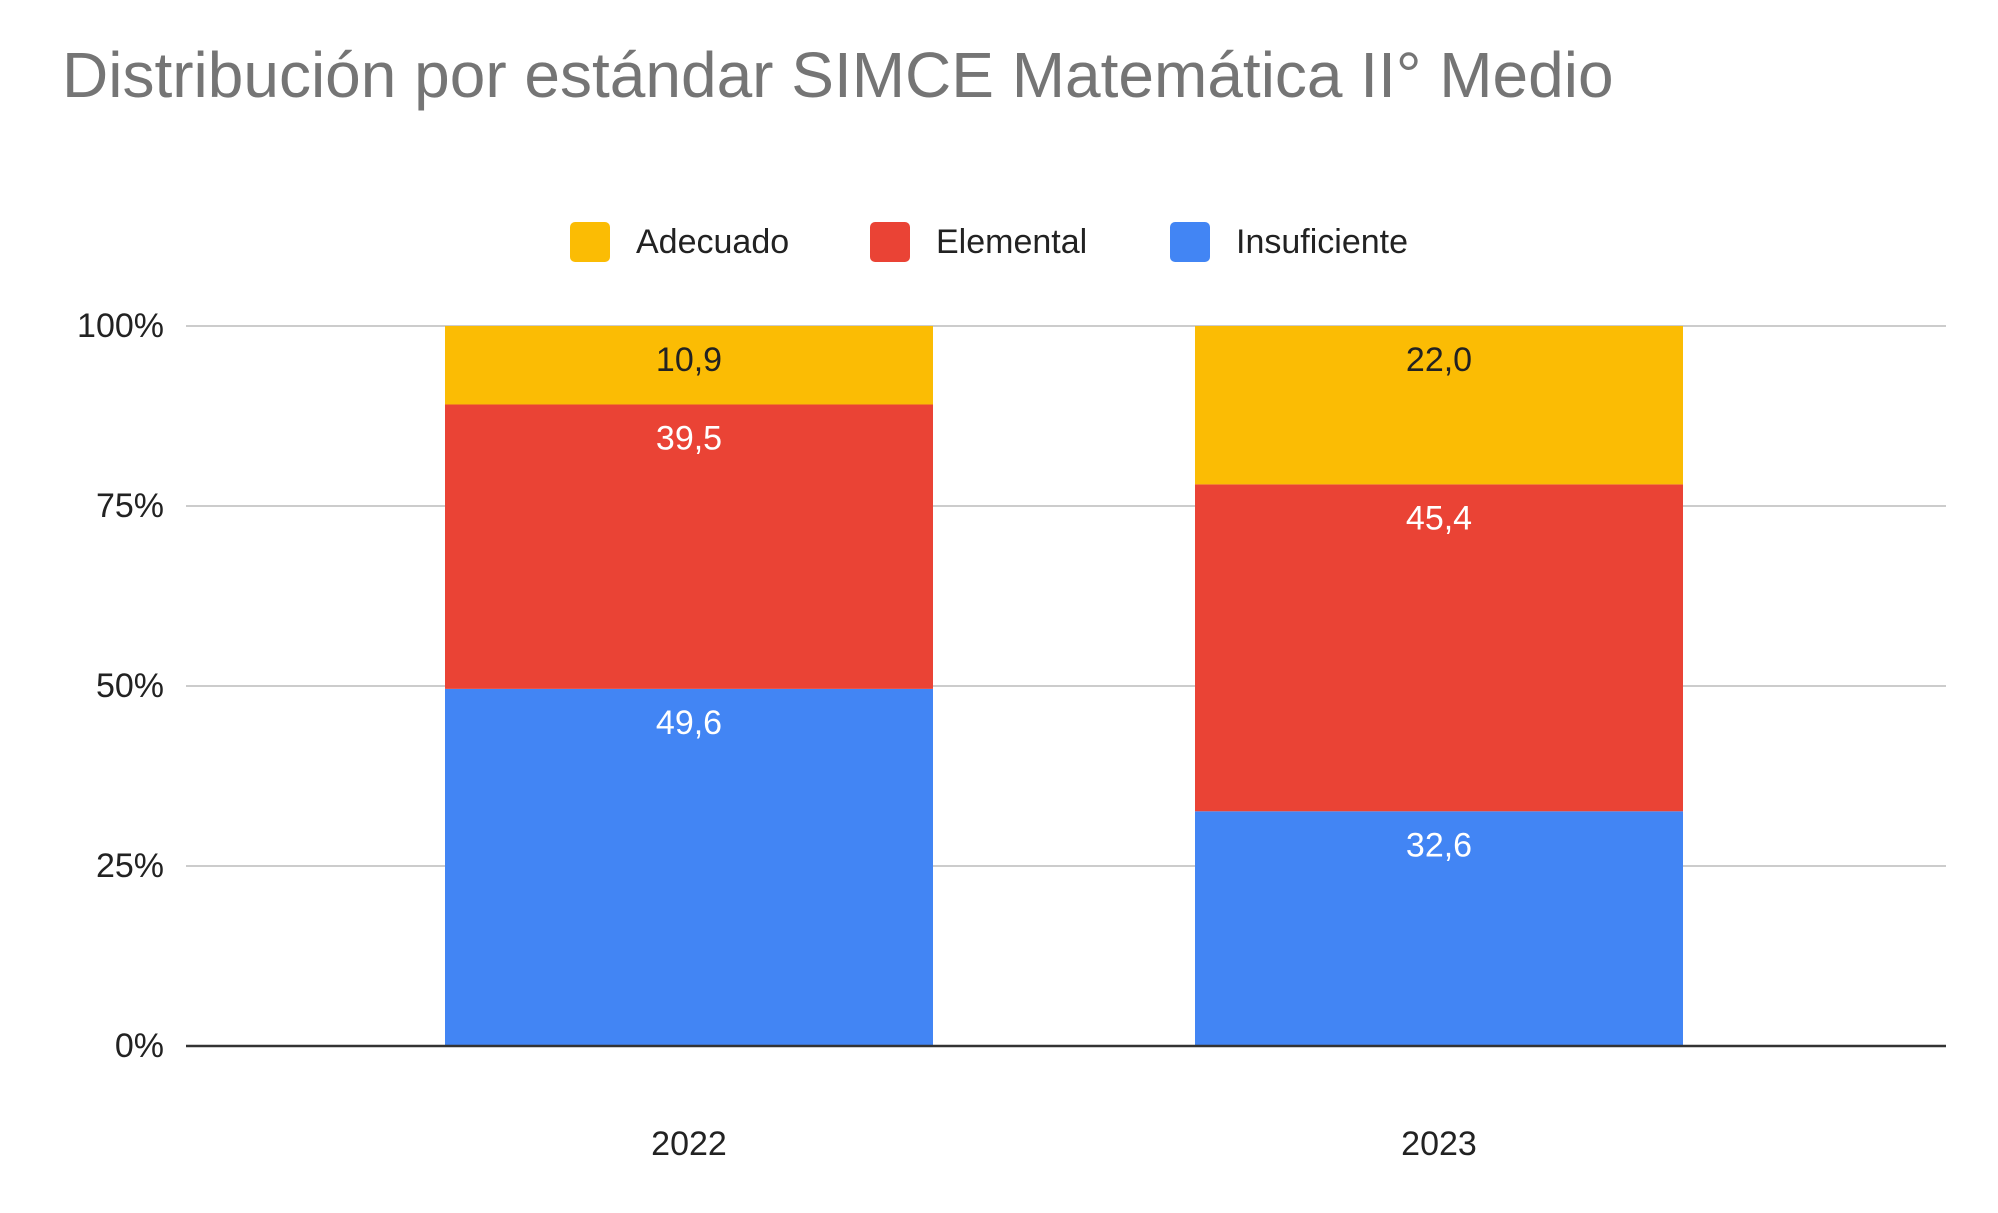  I want to click on data-label: 49,6, so click(689, 723).